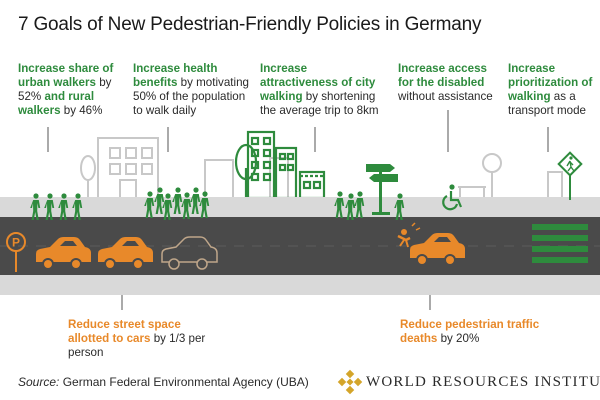 The image size is (600, 400). Describe the element at coordinates (124, 331) in the screenshot. I see `goal-highlight: Reduce street space allotted to cars` at that location.